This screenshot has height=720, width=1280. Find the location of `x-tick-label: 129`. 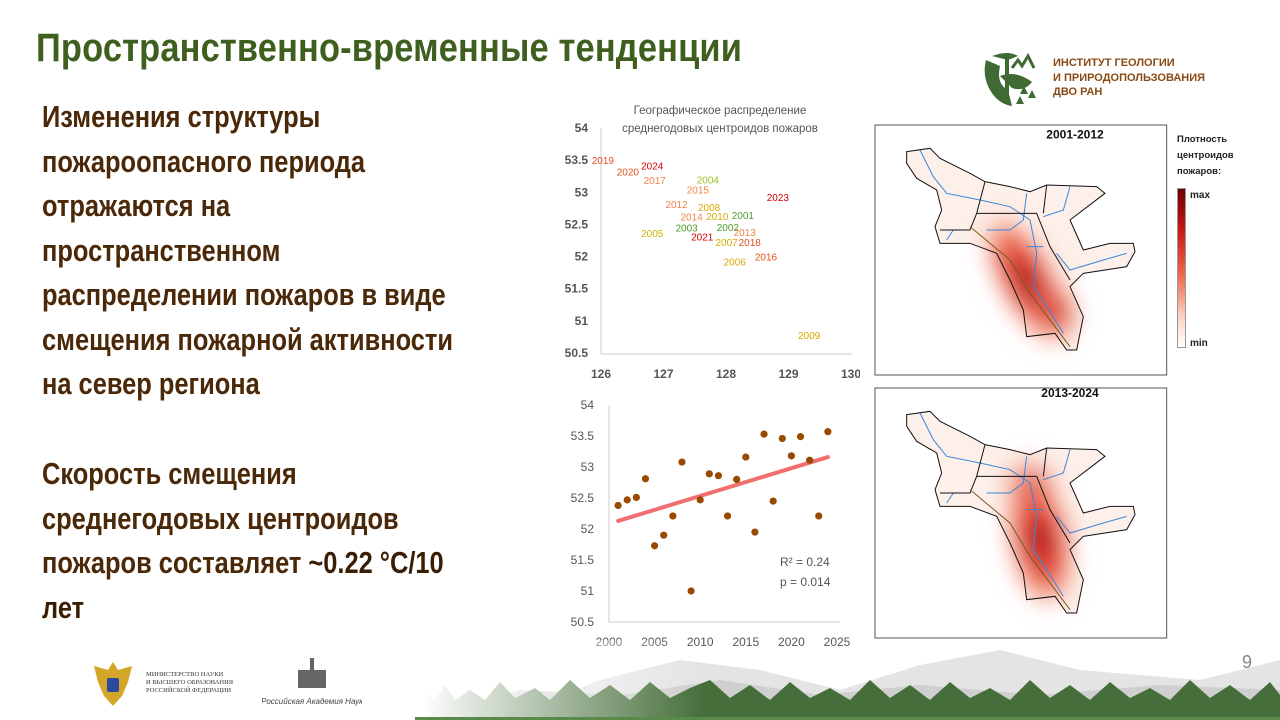

x-tick-label: 129 is located at coordinates (788, 374).